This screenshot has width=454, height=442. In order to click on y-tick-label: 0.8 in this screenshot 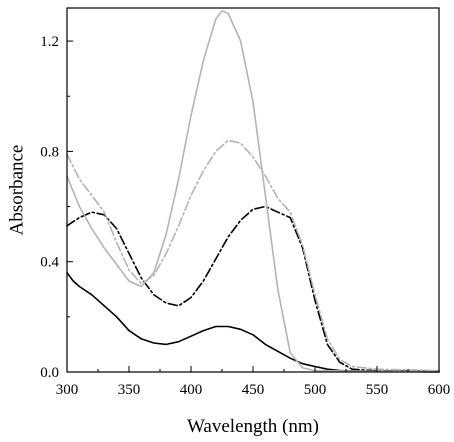, I will do `click(49, 152)`.